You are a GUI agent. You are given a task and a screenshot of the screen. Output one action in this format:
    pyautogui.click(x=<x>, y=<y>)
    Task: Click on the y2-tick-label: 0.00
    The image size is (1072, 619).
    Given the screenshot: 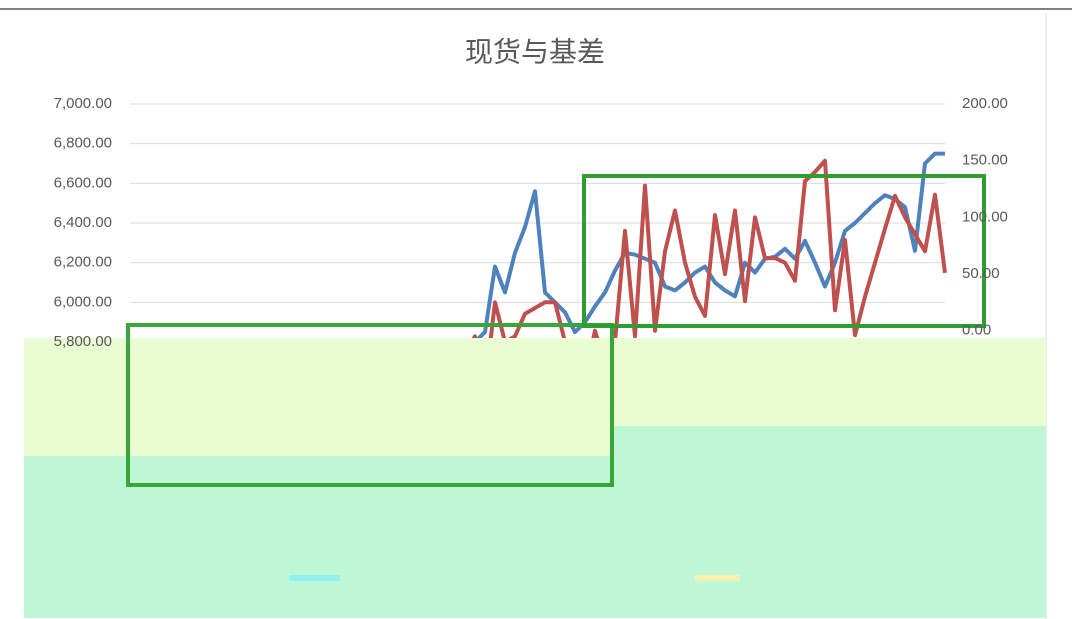 What is the action you would take?
    pyautogui.click(x=976, y=330)
    